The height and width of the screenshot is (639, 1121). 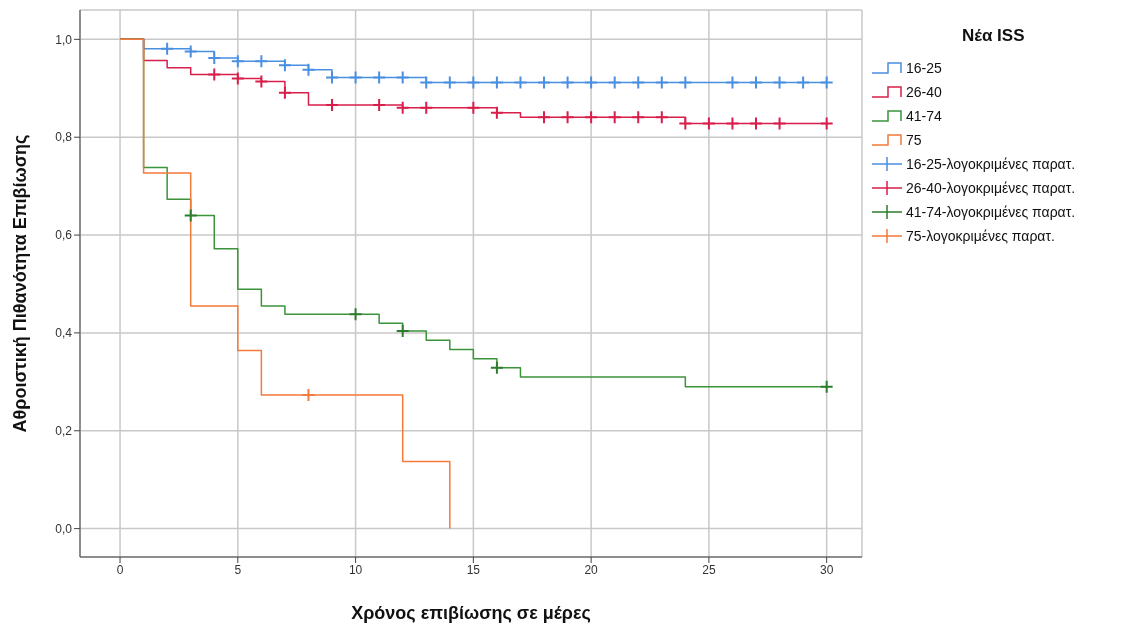 I want to click on legend-title: Νέα ISS, so click(x=994, y=36).